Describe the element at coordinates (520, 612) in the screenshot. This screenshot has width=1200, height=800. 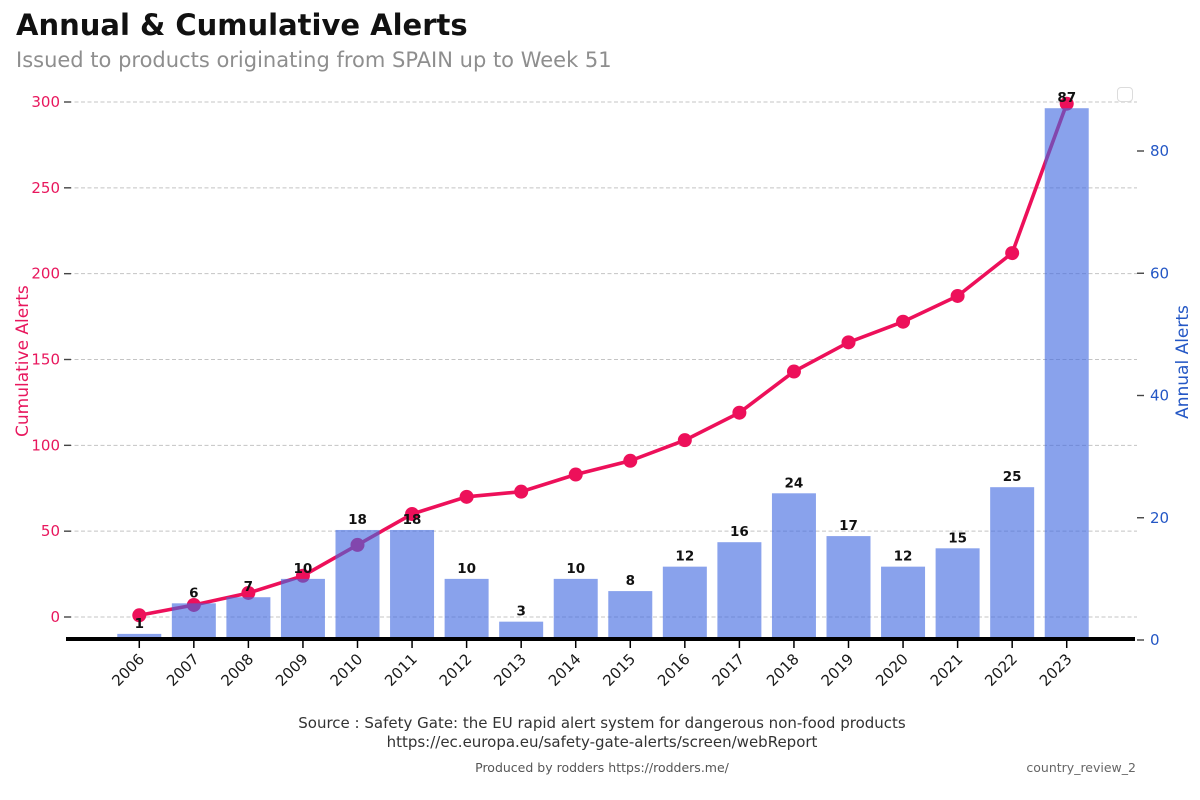
I see `bar-value-label: 3` at that location.